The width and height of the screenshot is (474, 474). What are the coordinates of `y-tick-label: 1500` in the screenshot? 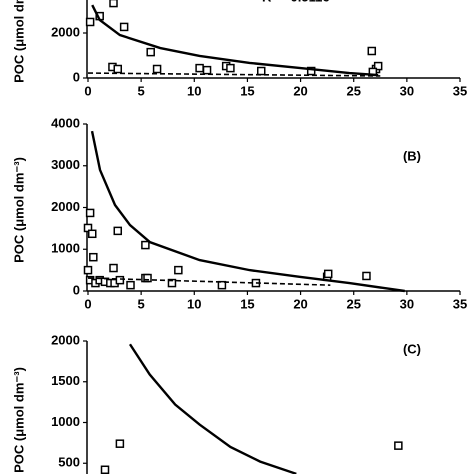 It's located at (65, 380).